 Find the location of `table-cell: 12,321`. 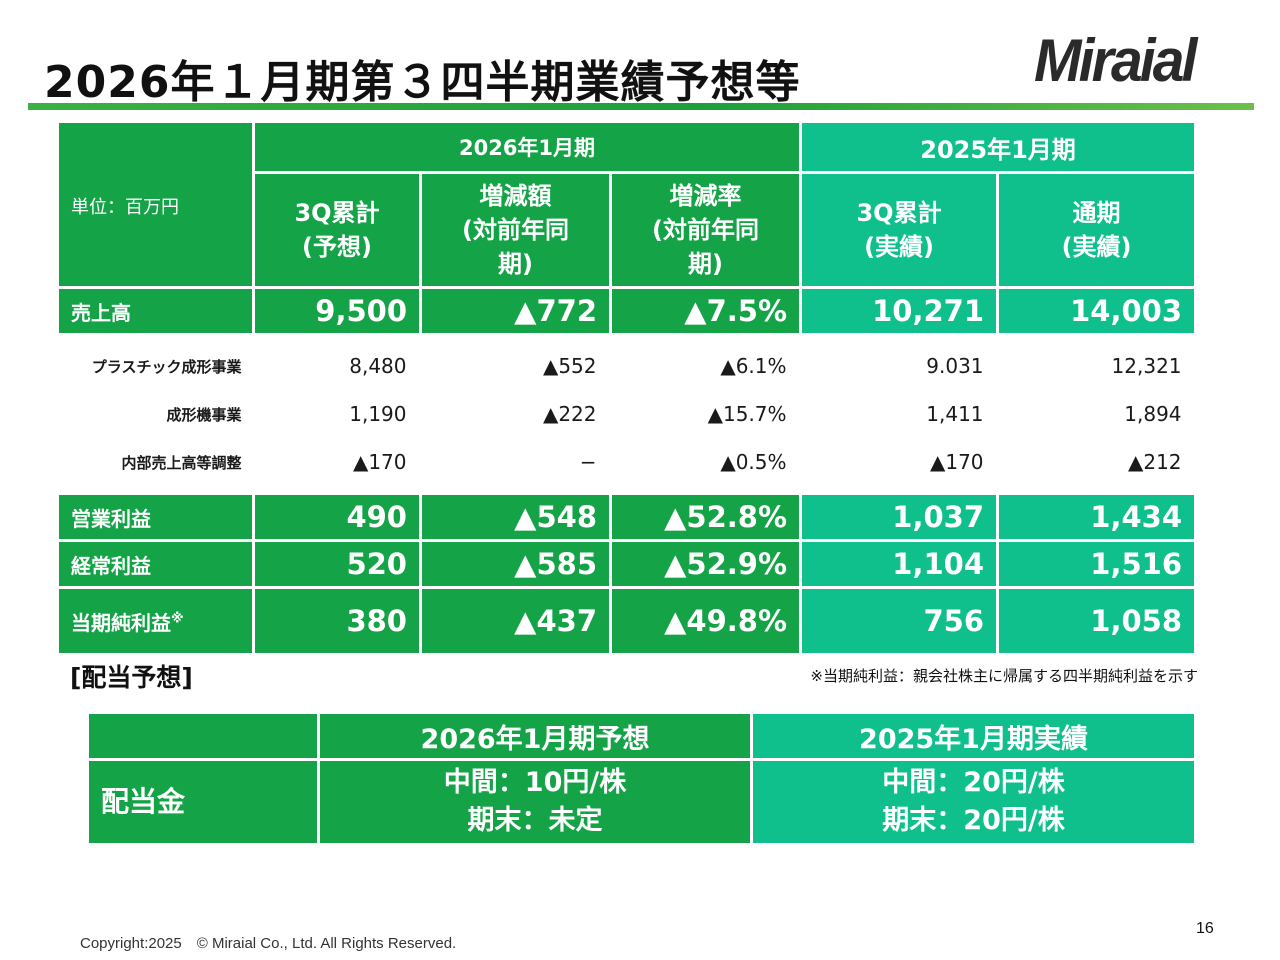

table-cell: 12,321 is located at coordinates (1096, 362).